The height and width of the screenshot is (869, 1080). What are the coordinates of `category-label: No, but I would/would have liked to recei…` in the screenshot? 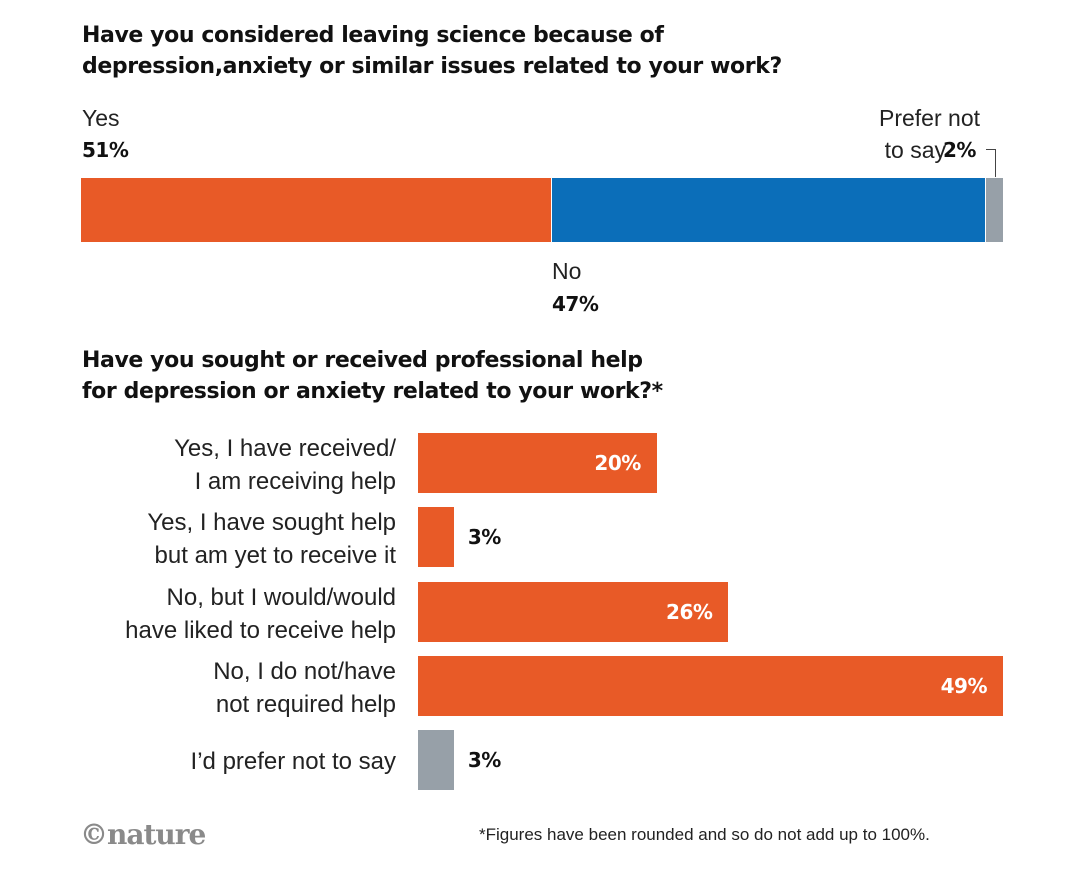 It's located at (228, 614).